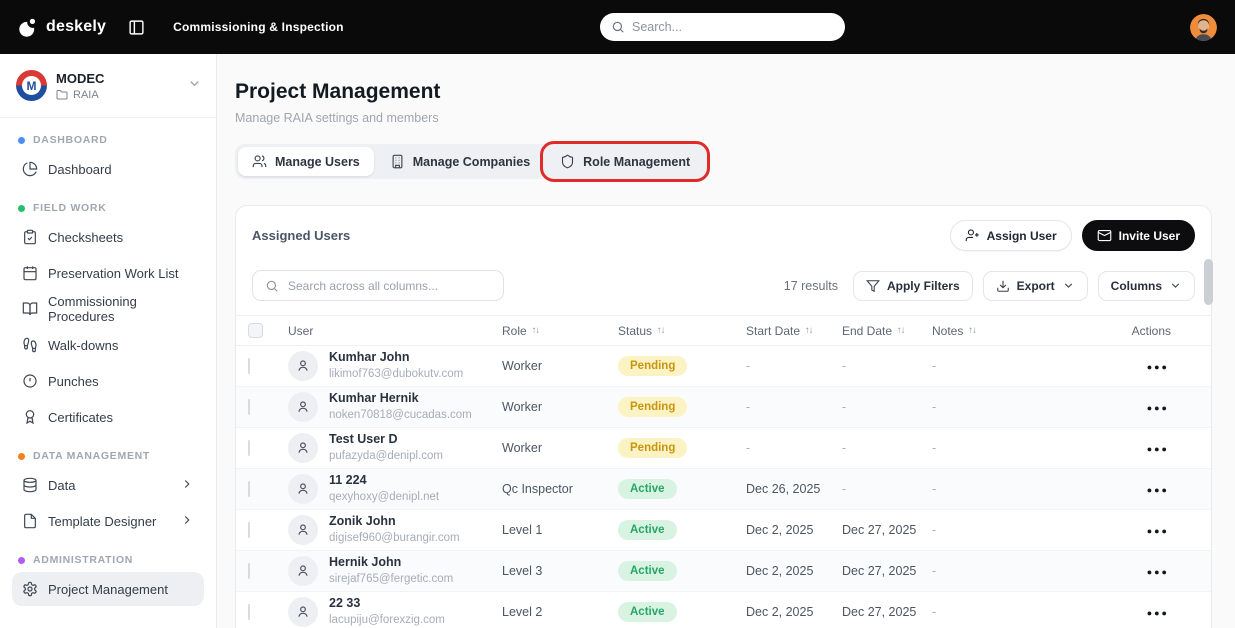 The image size is (1235, 628). What do you see at coordinates (108, 521) in the screenshot?
I see `sidebar-item-template-designer: Template Designer` at bounding box center [108, 521].